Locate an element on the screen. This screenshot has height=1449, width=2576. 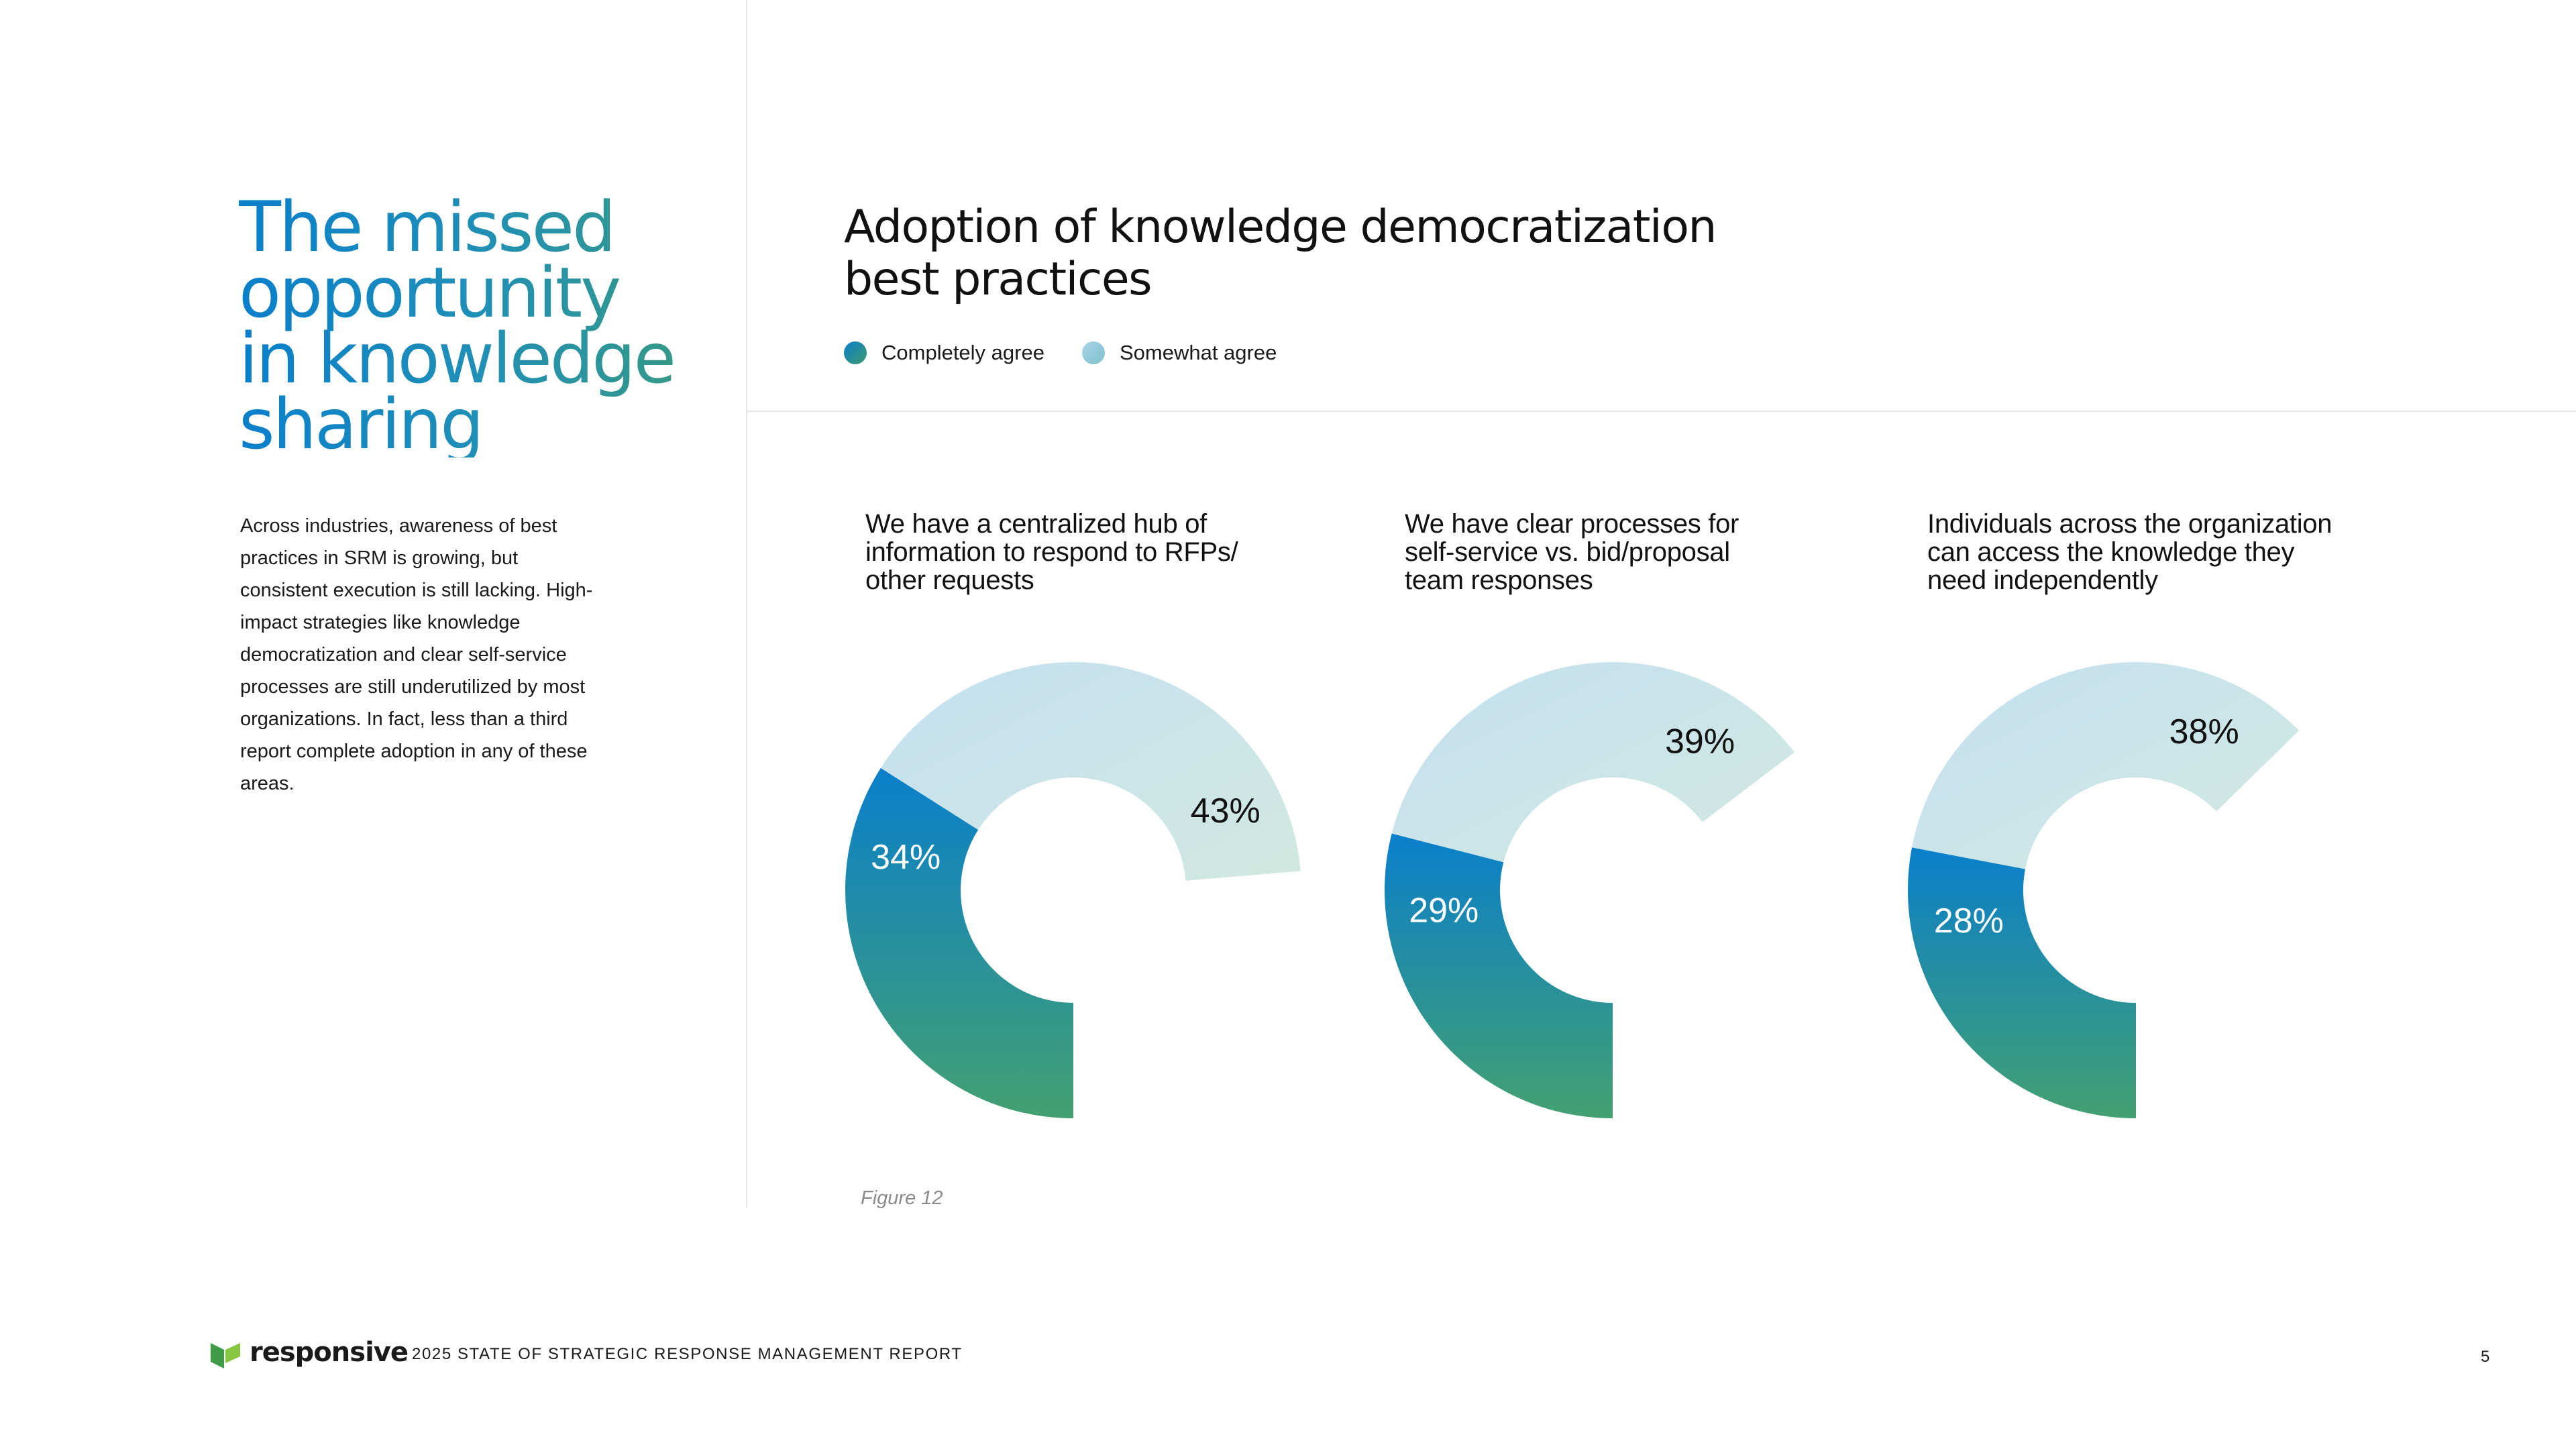
page-title-line: sharing is located at coordinates (360, 424).